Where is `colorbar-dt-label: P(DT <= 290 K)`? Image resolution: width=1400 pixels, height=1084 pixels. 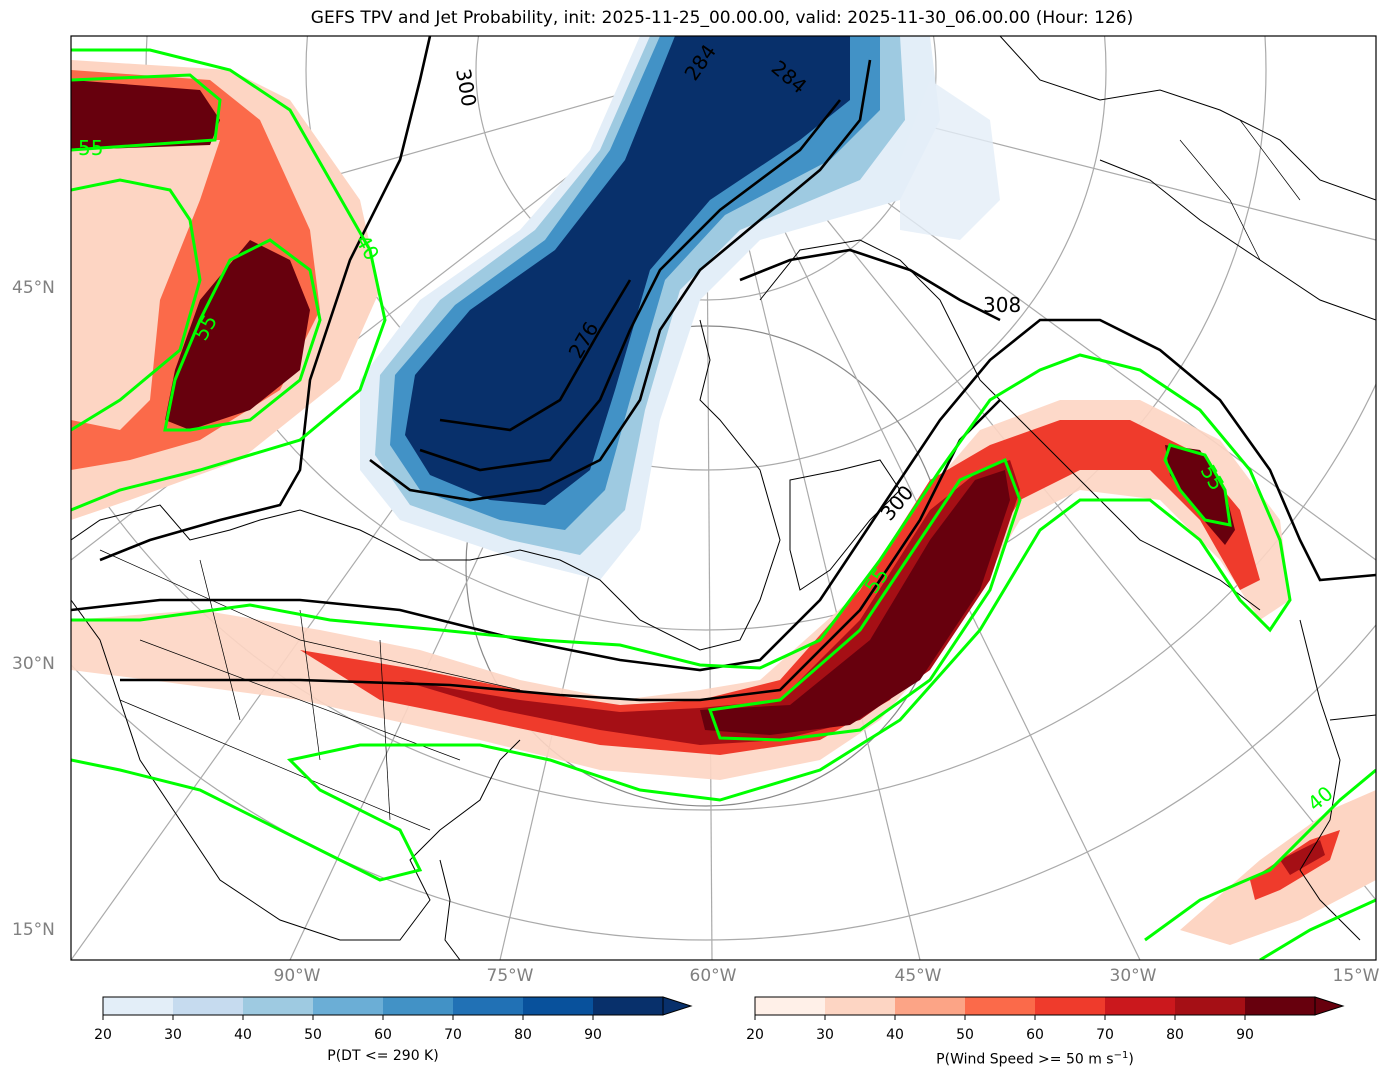
colorbar-dt-label: P(DT <= 290 K) is located at coordinates (383, 1056).